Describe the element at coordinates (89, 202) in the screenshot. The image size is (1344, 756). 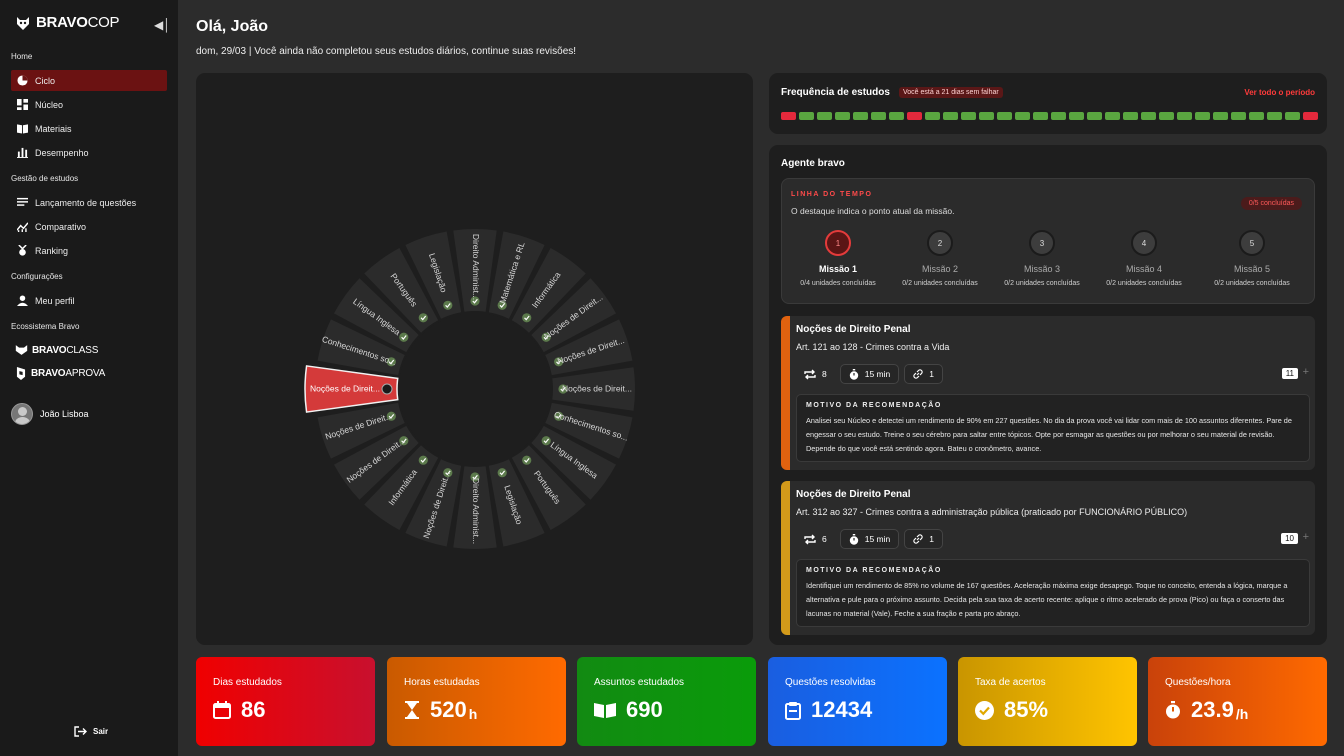
I see `sidebar-item-lancamento: Lançamento de questões` at that location.